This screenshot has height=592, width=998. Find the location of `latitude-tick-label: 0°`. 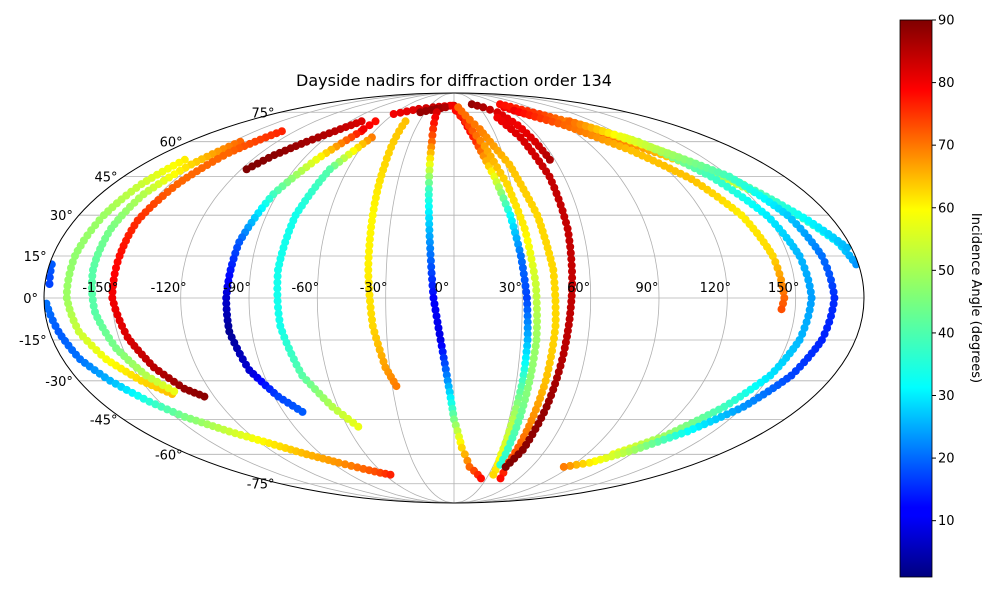

latitude-tick-label: 0° is located at coordinates (30, 299).